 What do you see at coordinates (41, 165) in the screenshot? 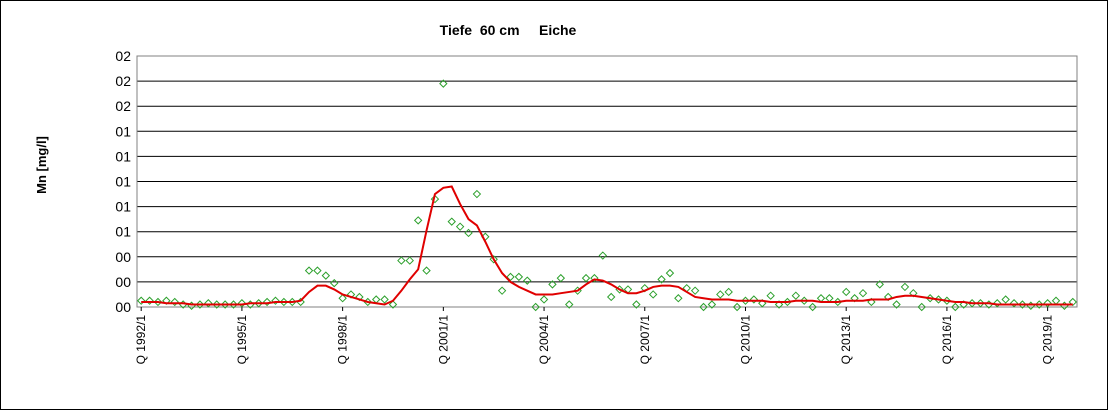
I see `y-axis-label: Mn [mg/l]` at bounding box center [41, 165].